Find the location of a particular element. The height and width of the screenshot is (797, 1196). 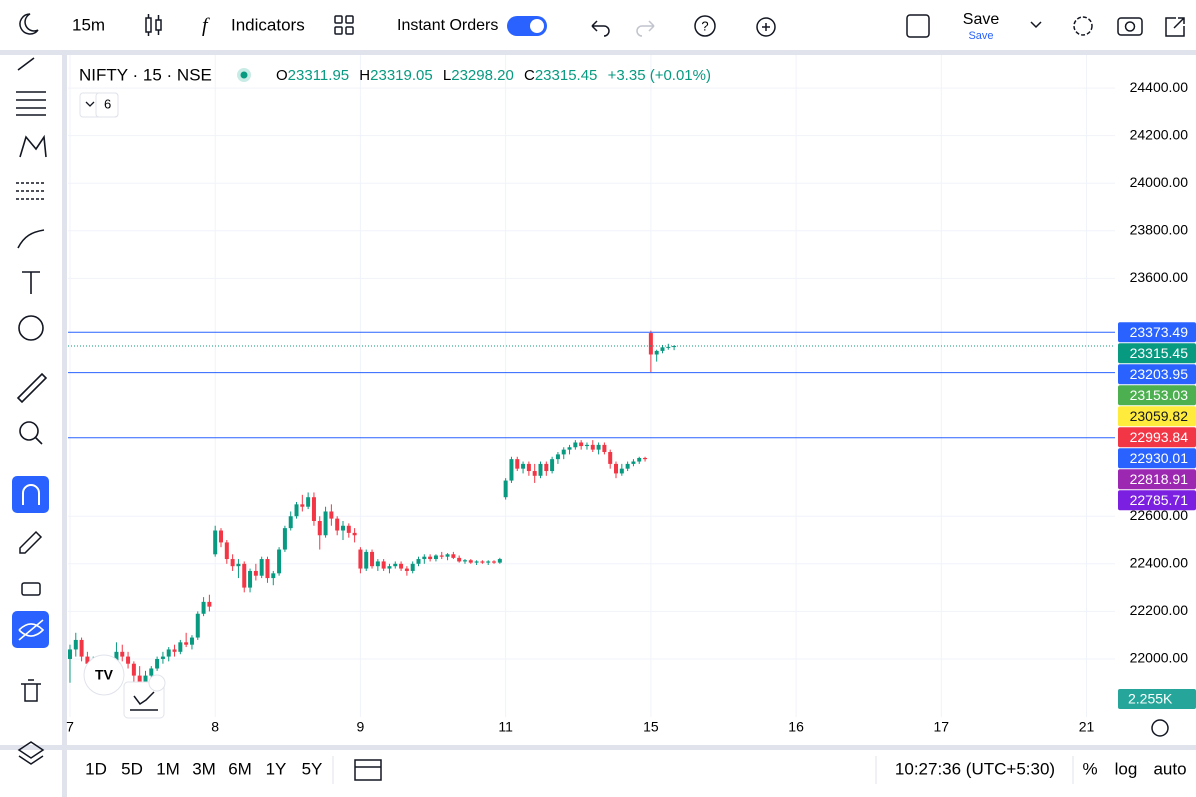

save: Save is located at coordinates (981, 19).